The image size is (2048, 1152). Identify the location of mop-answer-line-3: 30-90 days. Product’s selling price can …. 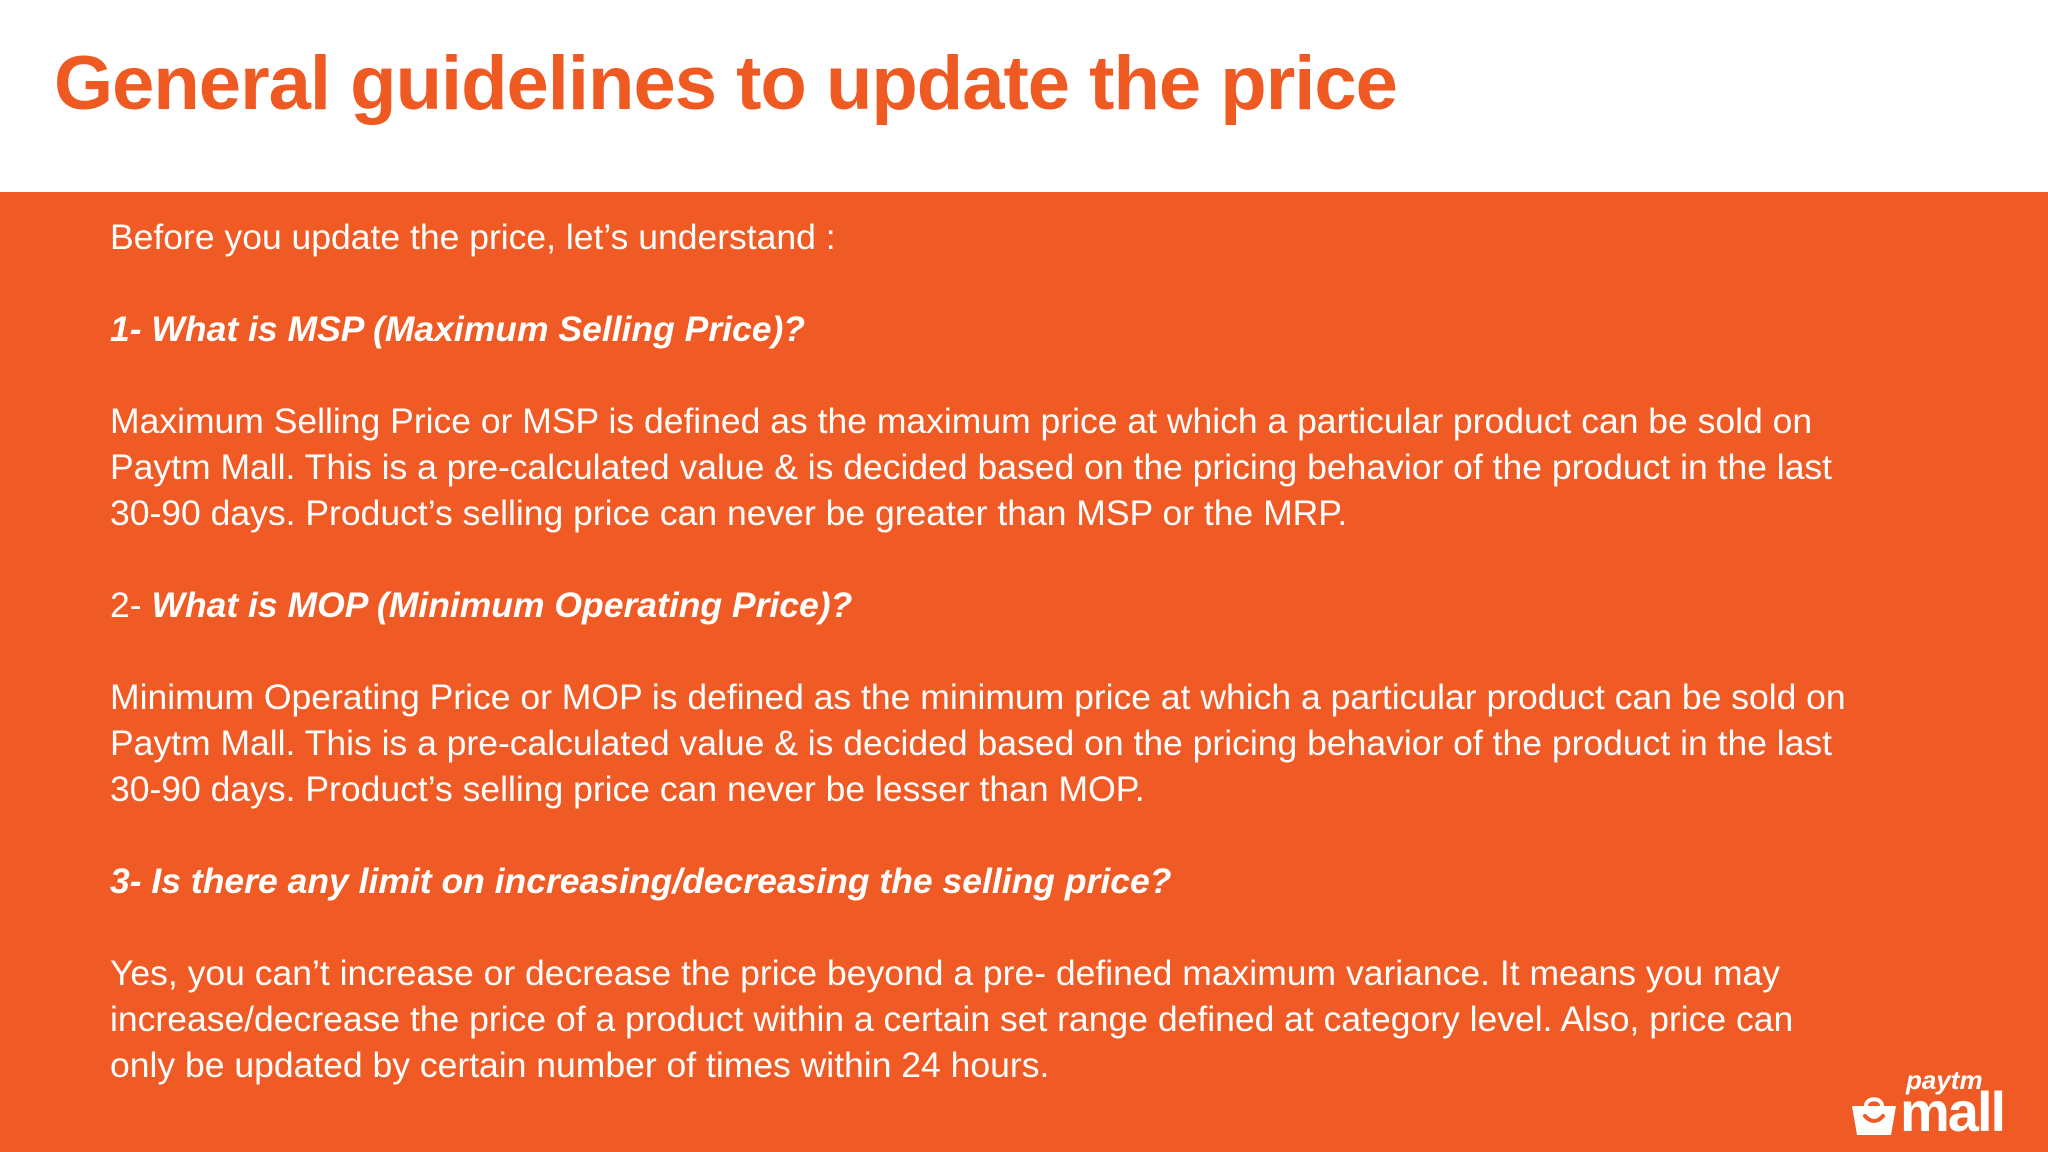
(627, 789).